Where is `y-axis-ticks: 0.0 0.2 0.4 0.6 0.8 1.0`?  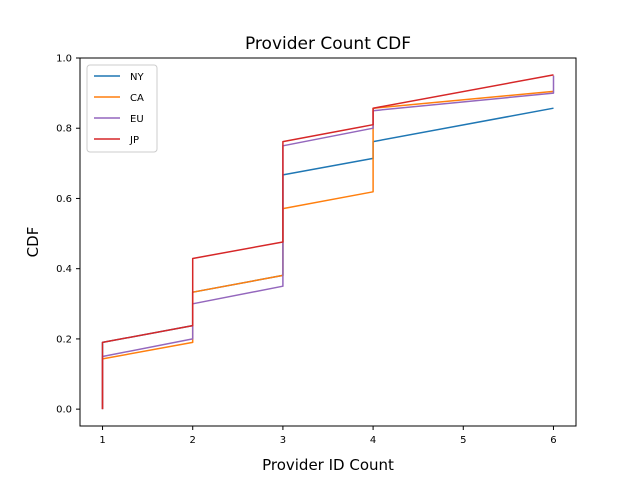 y-axis-ticks: 0.0 0.2 0.4 0.6 0.8 1.0 is located at coordinates (68, 235).